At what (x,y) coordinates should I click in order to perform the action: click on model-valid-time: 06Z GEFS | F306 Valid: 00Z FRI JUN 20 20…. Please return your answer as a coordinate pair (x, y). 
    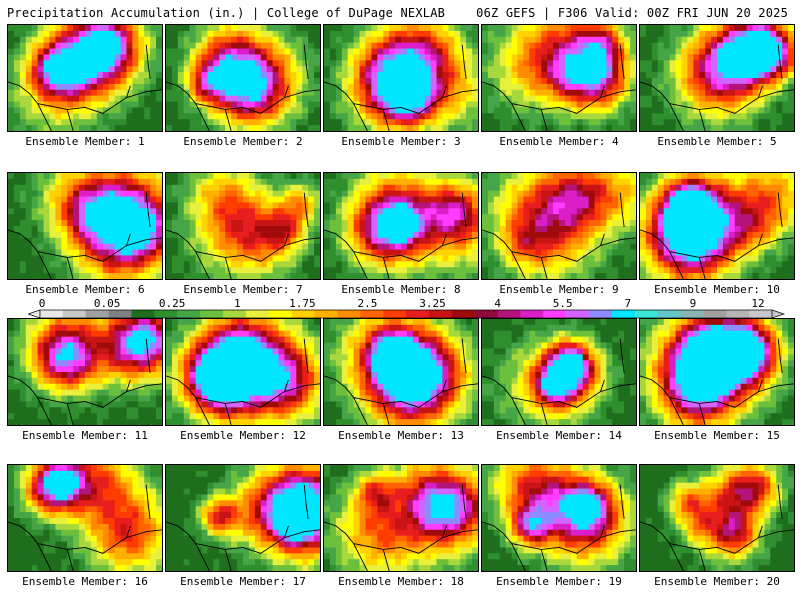
    Looking at the image, I should click on (632, 13).